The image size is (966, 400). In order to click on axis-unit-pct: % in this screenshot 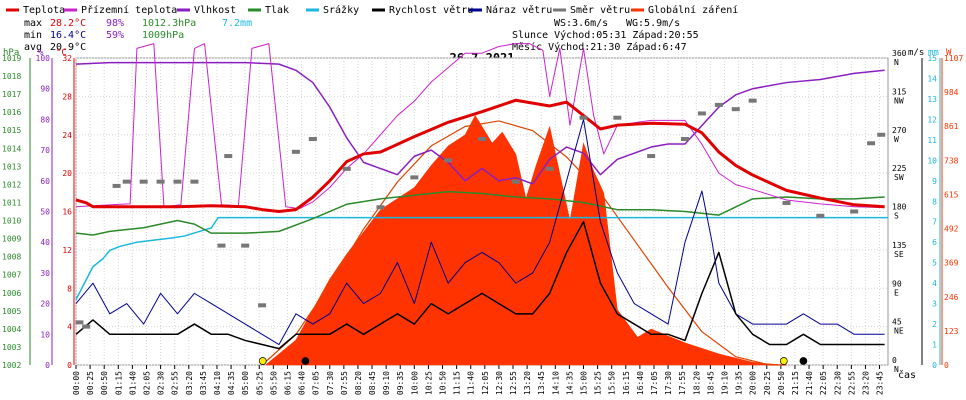, I will do `click(41, 53)`.